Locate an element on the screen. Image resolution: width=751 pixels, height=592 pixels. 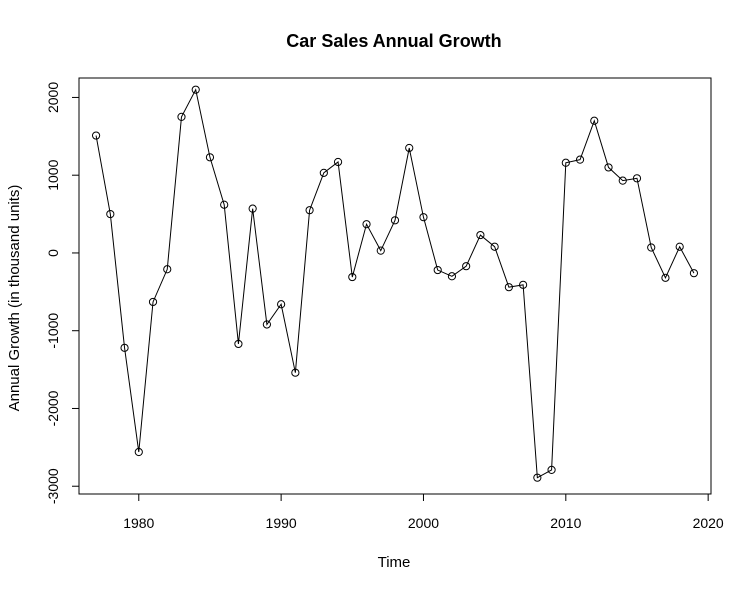
x-tick-label: 2020 is located at coordinates (708, 523).